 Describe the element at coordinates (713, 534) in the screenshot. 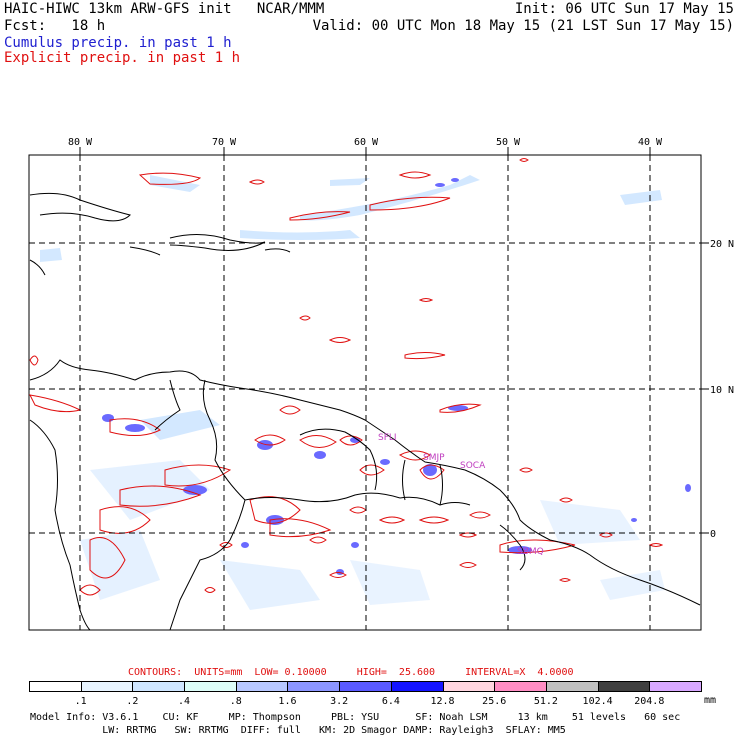

I see `lat-label: 0` at that location.